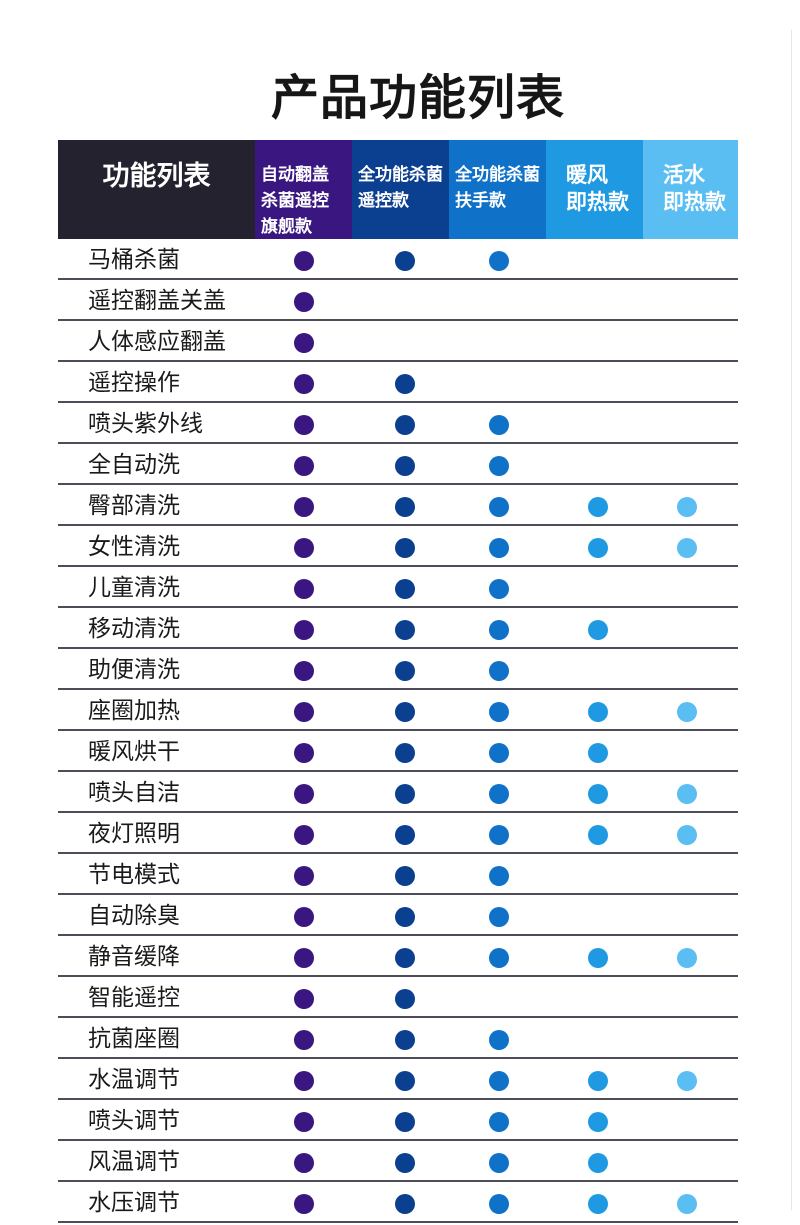  What do you see at coordinates (398, 341) in the screenshot?
I see `table-row: 人体感应翻盖` at bounding box center [398, 341].